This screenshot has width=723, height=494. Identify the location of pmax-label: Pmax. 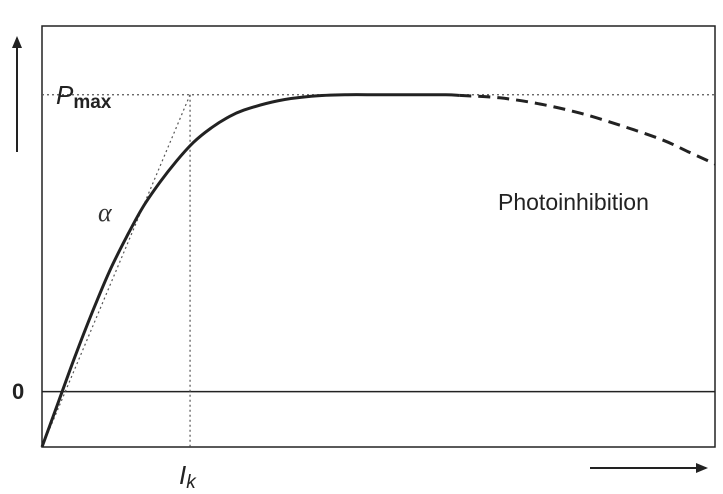
(84, 96).